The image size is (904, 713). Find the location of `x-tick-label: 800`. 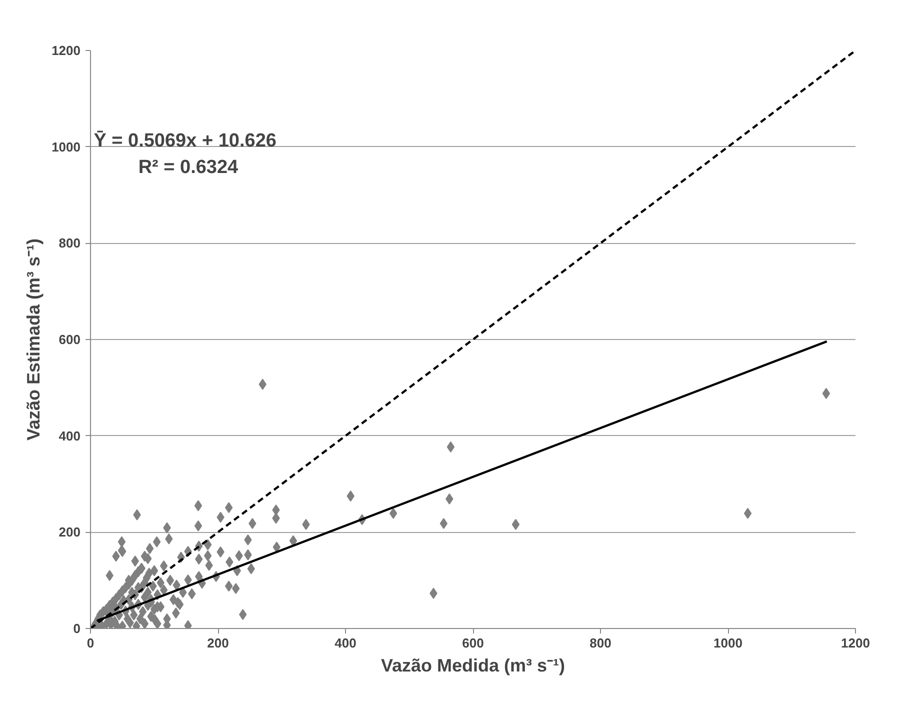

x-tick-label: 800 is located at coordinates (601, 643).